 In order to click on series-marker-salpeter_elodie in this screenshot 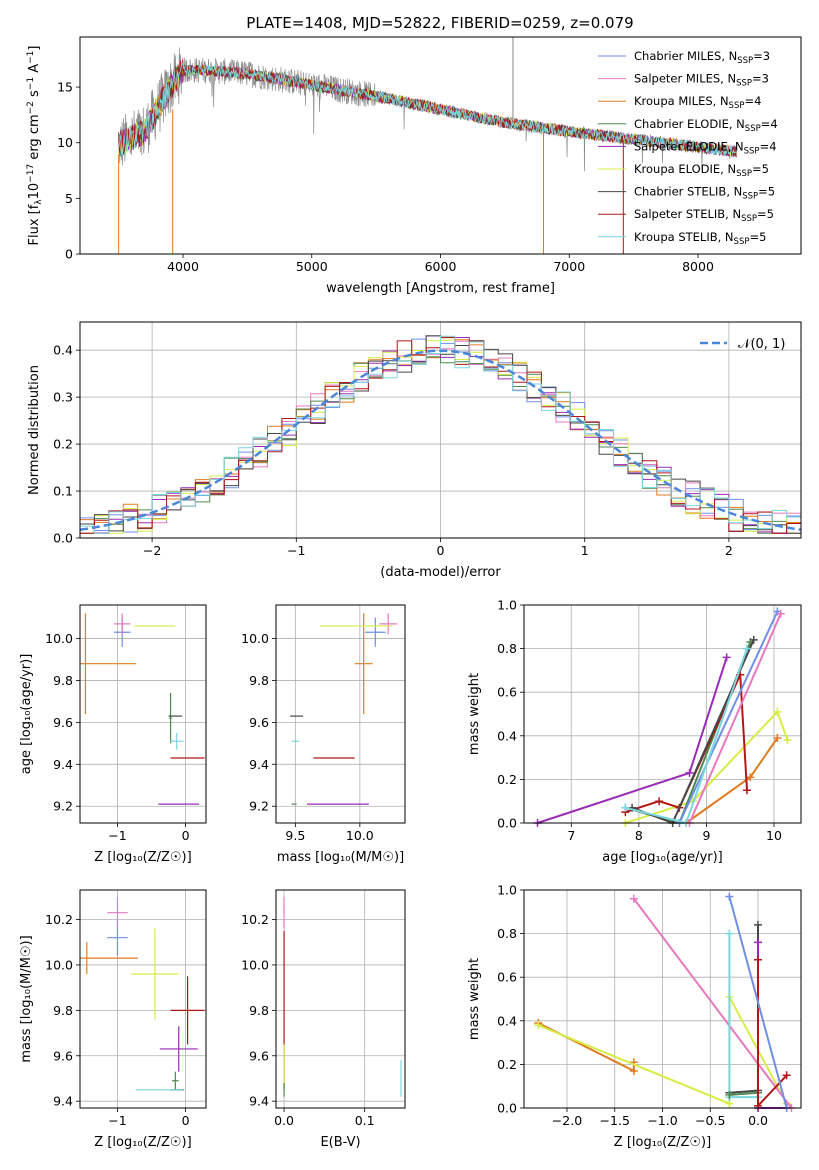, I will do `click(689, 772)`.